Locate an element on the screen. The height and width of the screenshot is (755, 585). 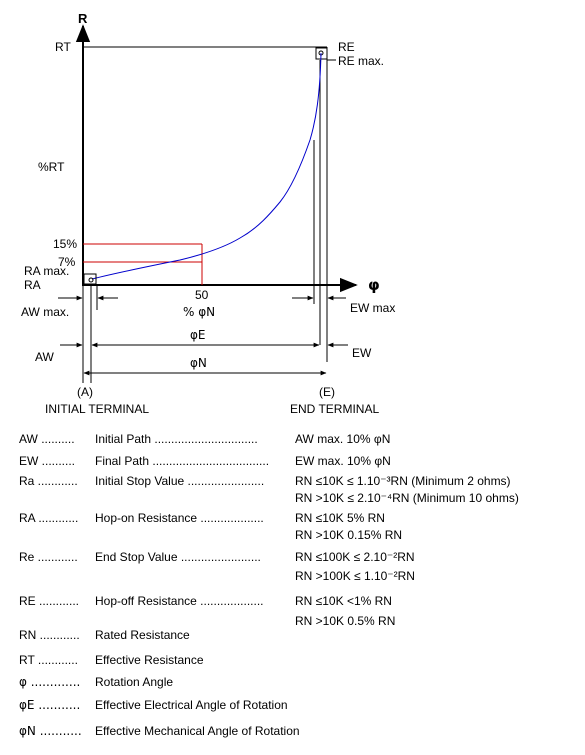
rt-label: RT is located at coordinates (63, 47).